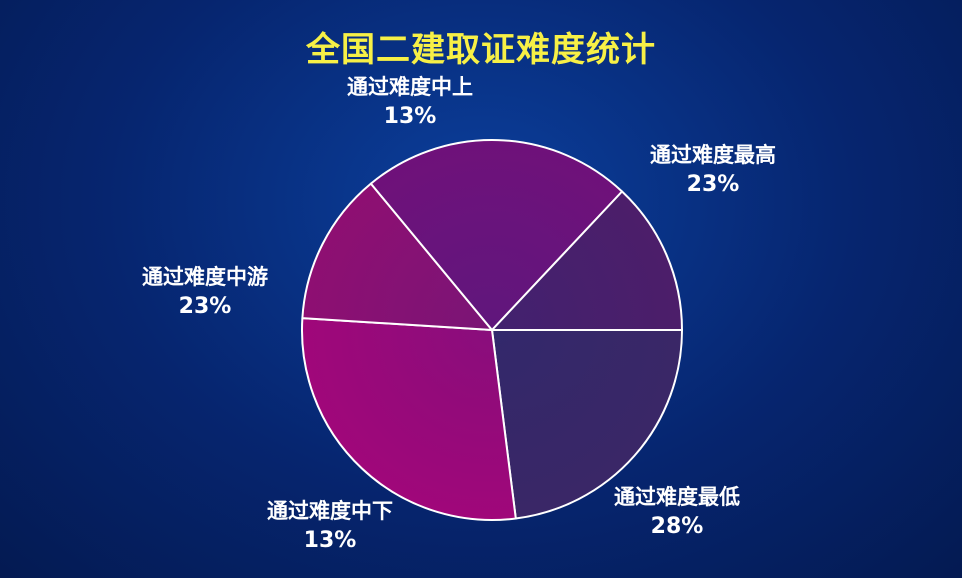  I want to click on slice-name: 通过难度最高, so click(713, 155).